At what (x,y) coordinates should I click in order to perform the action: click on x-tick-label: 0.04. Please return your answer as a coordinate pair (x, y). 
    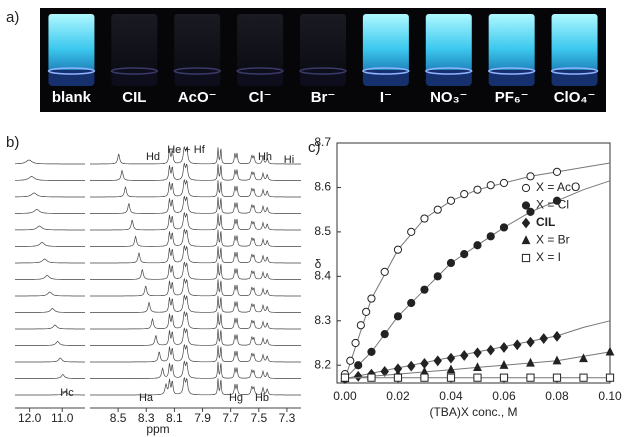
    Looking at the image, I should click on (451, 396).